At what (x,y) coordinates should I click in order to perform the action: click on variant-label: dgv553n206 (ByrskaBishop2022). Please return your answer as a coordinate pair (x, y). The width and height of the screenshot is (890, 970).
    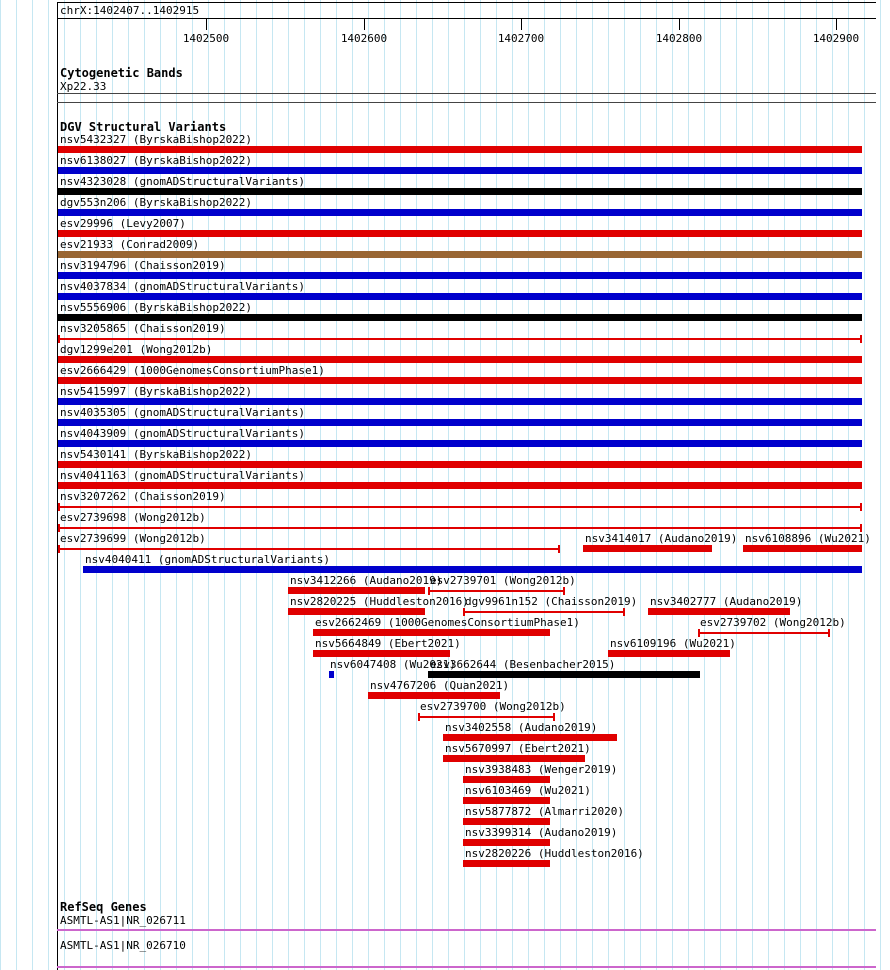
    Looking at the image, I should click on (156, 202).